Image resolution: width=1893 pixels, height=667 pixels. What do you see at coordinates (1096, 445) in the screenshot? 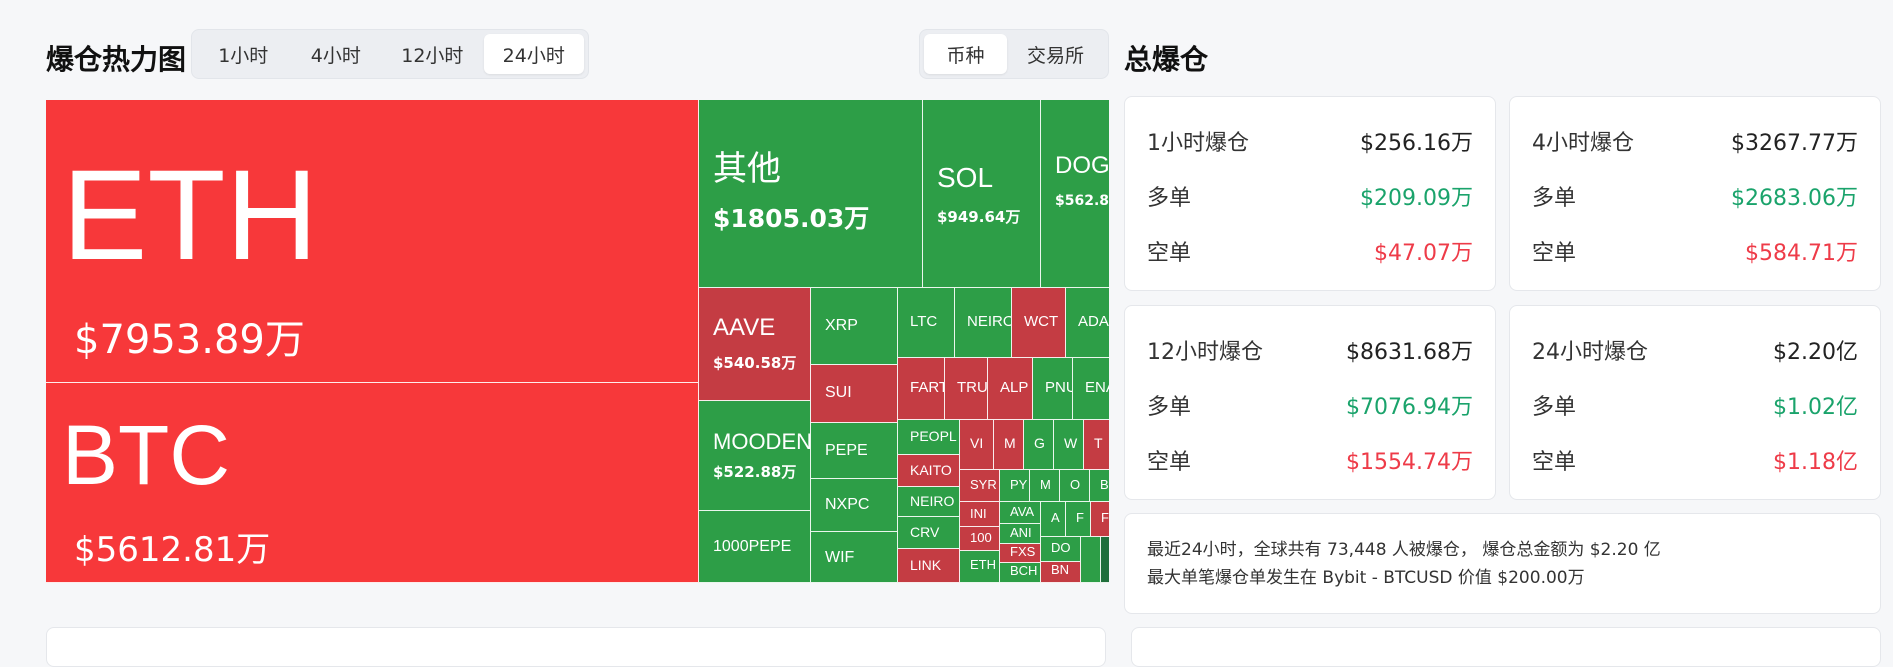
I see `heatmap-tile-t-27: T` at bounding box center [1096, 445].